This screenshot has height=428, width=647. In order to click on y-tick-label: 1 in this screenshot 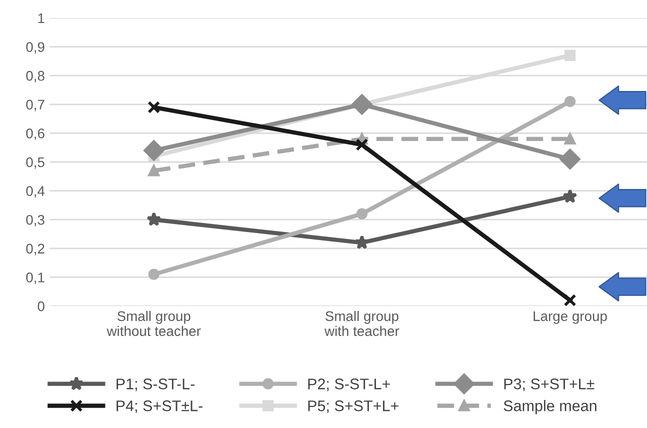, I will do `click(41, 18)`.